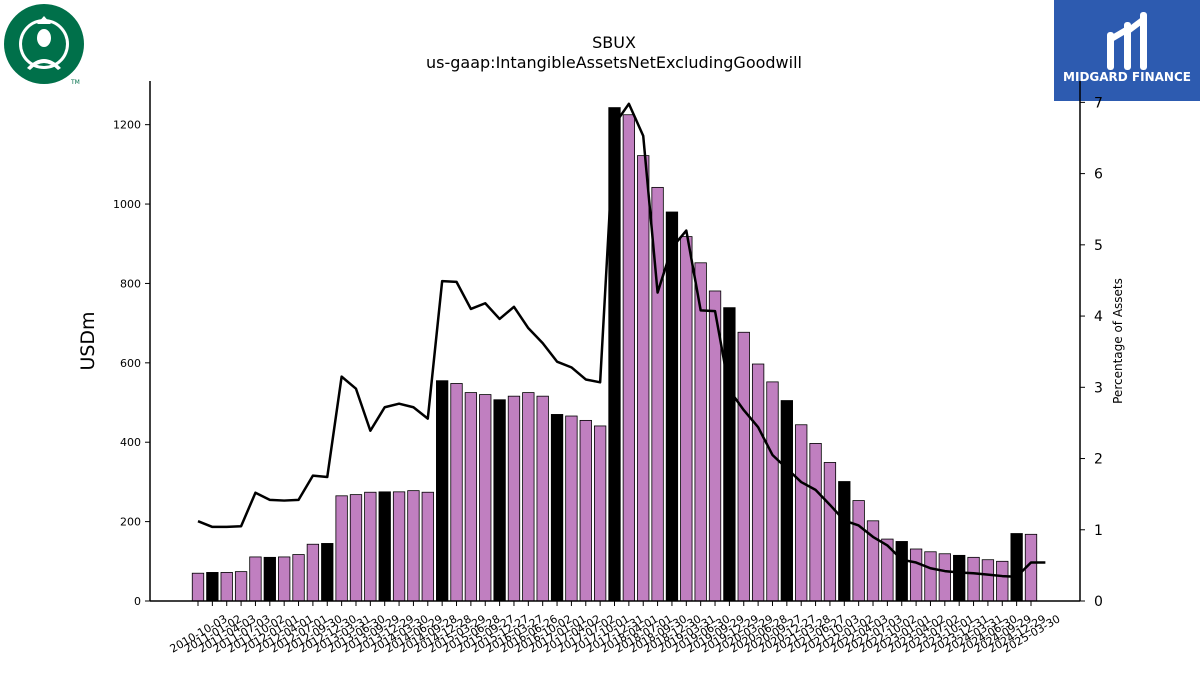 This screenshot has height=675, width=1200. Describe the element at coordinates (1098, 175) in the screenshot. I see `y2-tick-label: 6` at that location.